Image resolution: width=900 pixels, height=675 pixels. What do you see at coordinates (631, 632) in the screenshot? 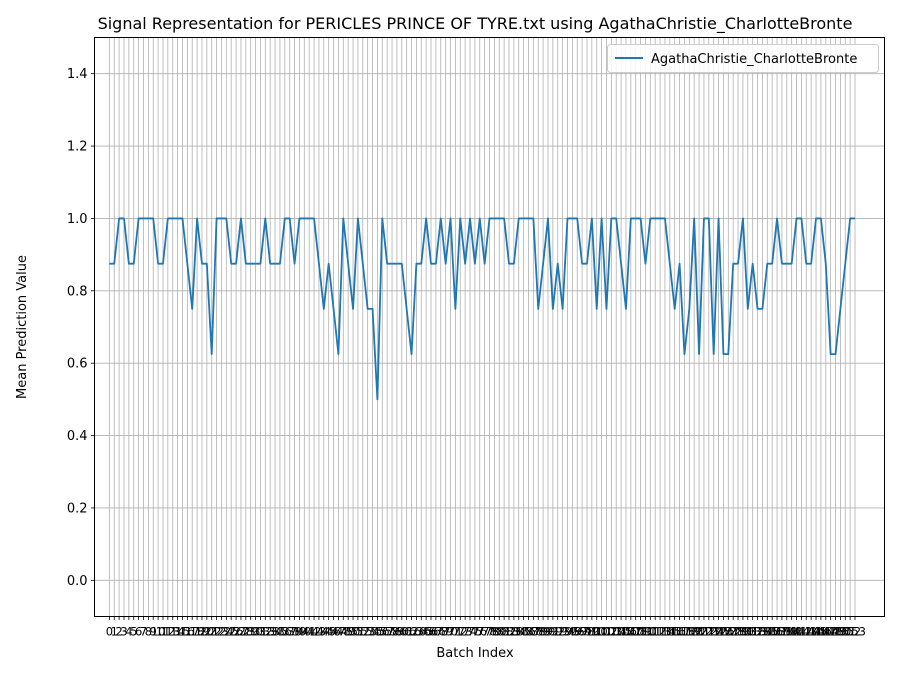
I see `x-tick-label: 107` at bounding box center [631, 632].